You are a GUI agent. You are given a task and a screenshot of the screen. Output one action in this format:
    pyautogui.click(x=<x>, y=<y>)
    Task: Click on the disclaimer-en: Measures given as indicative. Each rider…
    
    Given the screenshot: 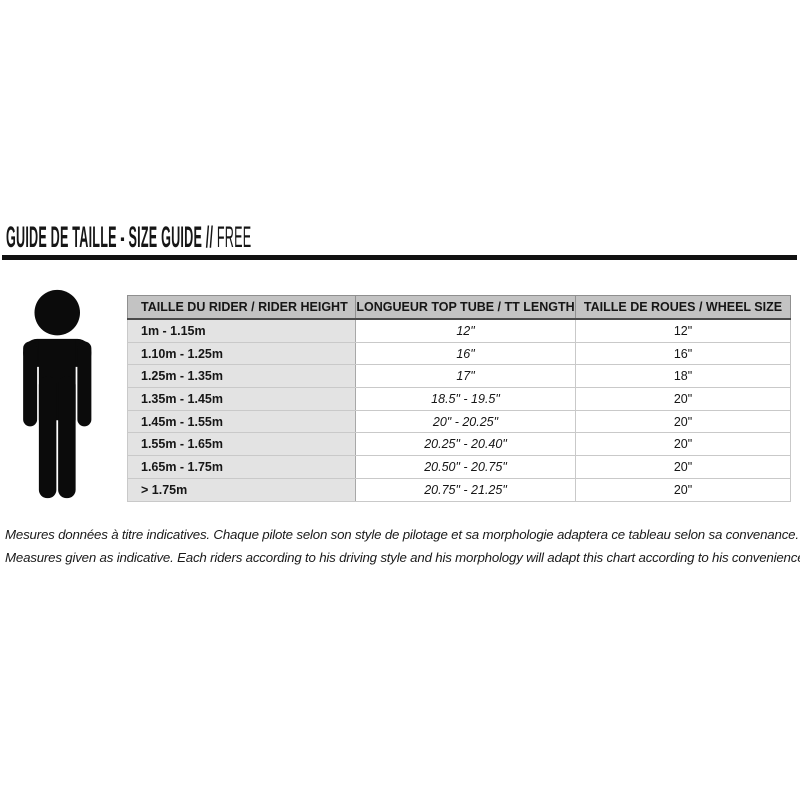 What is the action you would take?
    pyautogui.click(x=402, y=557)
    